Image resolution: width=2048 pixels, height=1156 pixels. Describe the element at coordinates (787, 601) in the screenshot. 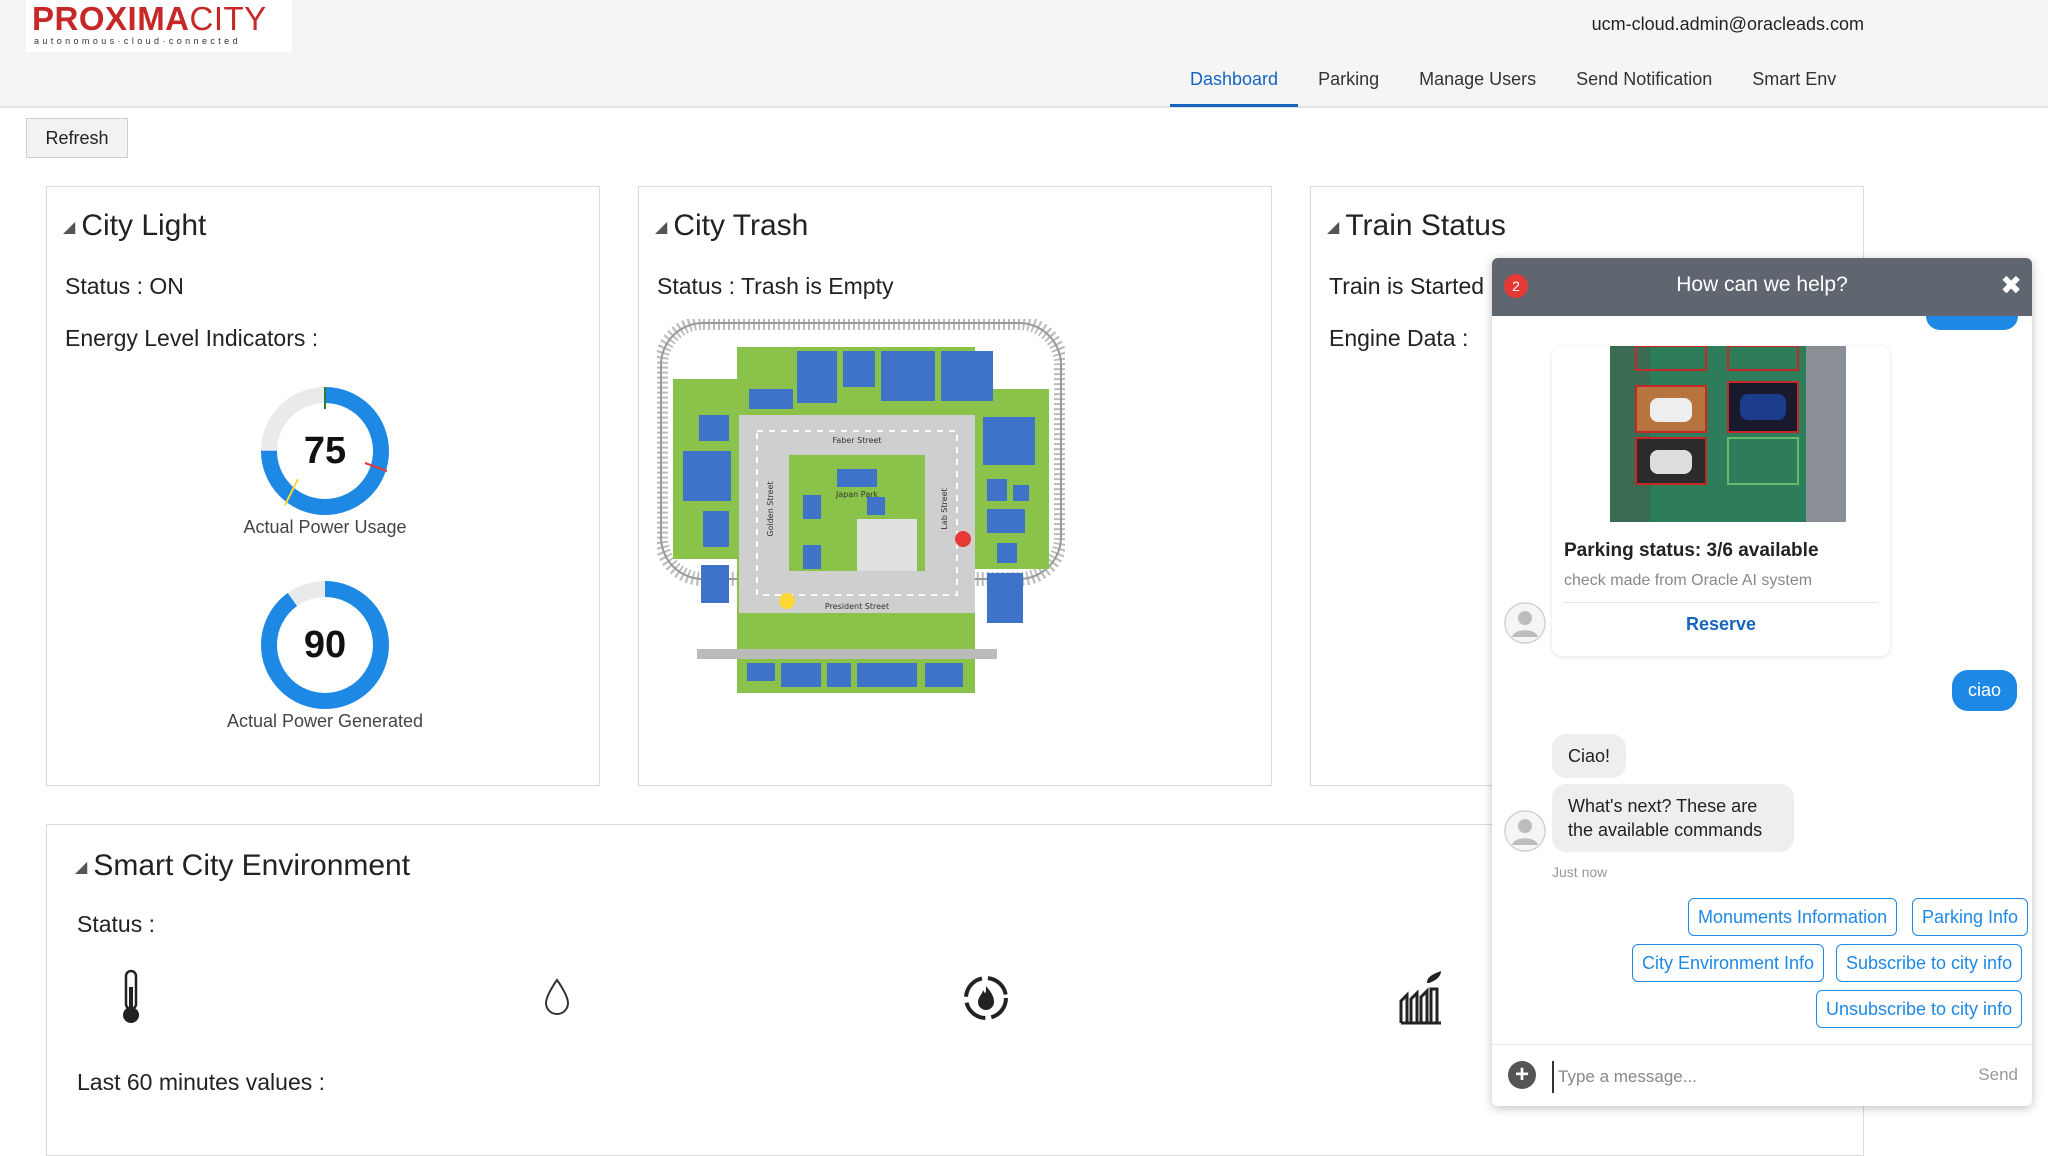

I see `trash-bin-marker-yellow` at that location.